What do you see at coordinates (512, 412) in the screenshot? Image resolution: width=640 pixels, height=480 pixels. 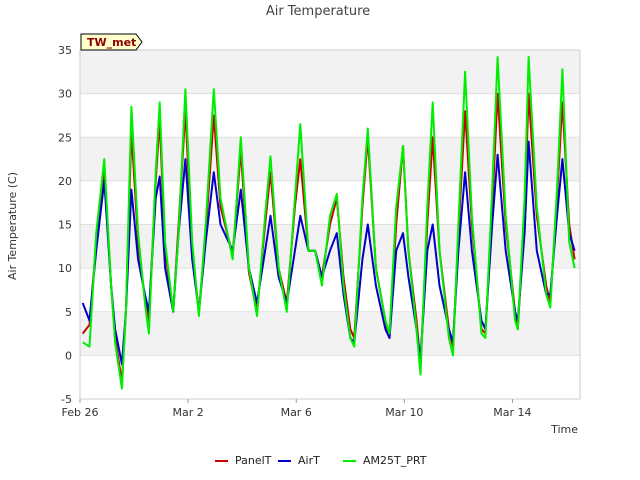 I see `x-tick-label: Mar 14` at bounding box center [512, 412].